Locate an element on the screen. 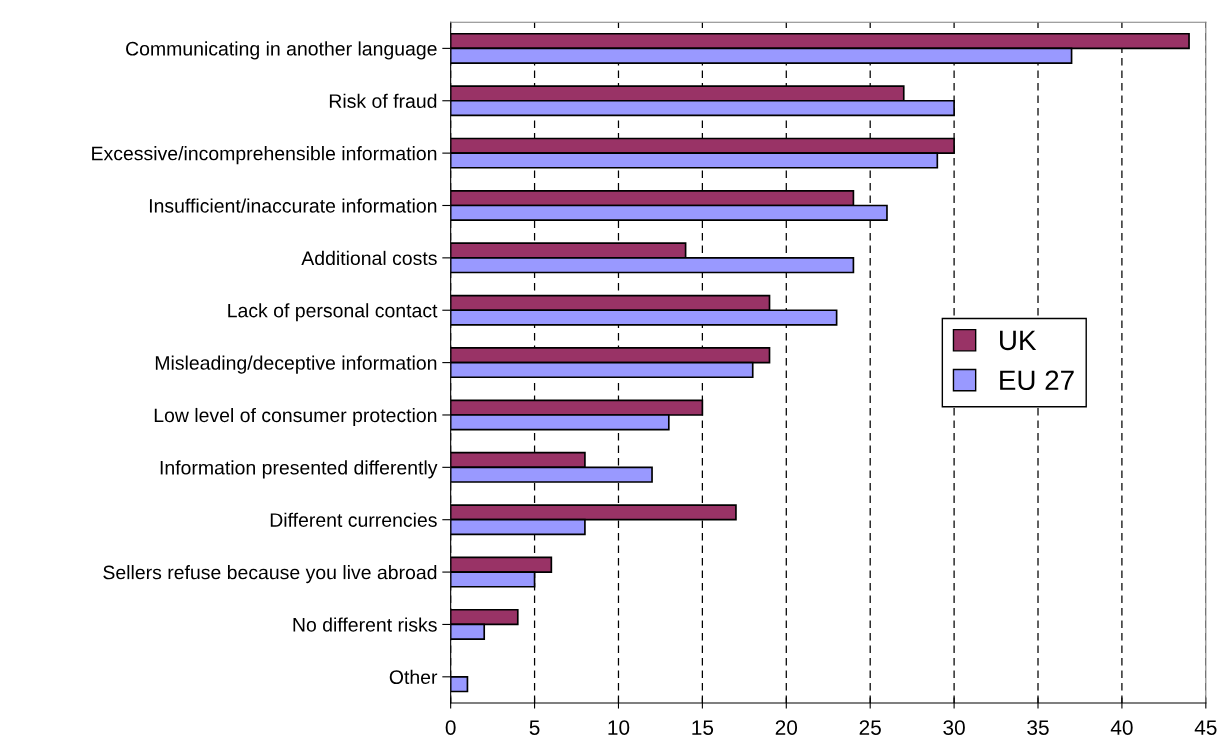  y-tick-label: Lack of personal contact is located at coordinates (333, 312).